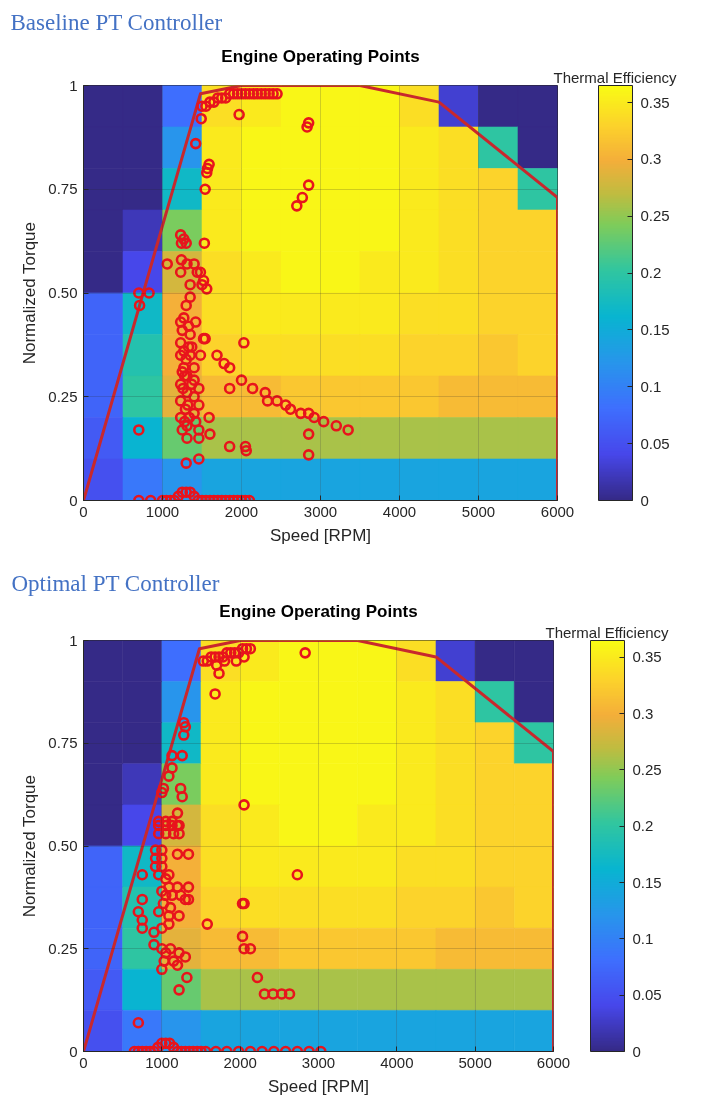  What do you see at coordinates (116, 22) in the screenshot?
I see `chart-title: Baseline PT Controller` at bounding box center [116, 22].